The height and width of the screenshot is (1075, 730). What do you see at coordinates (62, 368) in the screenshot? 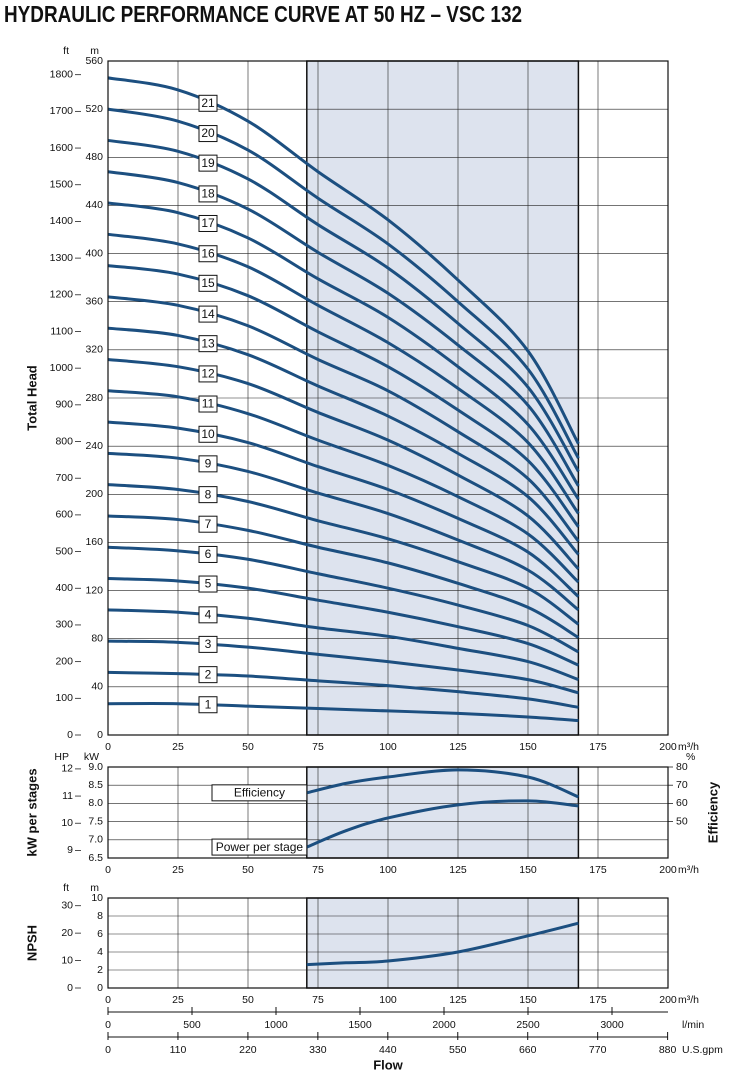
I see `y-tick-label: 1000` at bounding box center [62, 368].